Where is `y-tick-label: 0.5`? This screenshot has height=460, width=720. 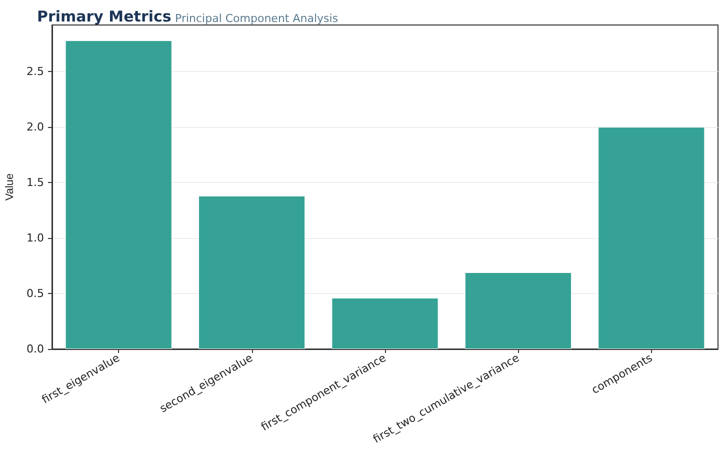 y-tick-label: 0.5 is located at coordinates (35, 293).